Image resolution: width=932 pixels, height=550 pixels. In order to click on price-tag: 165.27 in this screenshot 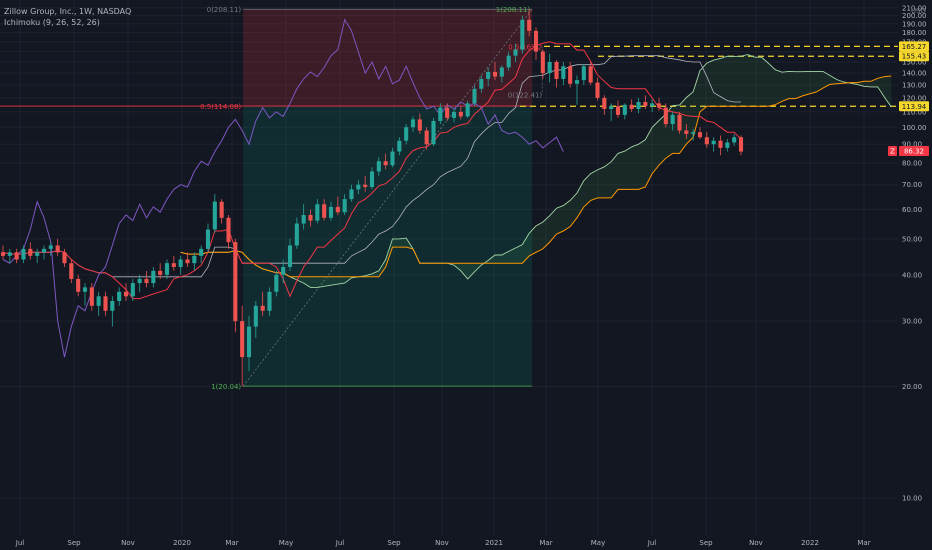, I will do `click(914, 46)`.